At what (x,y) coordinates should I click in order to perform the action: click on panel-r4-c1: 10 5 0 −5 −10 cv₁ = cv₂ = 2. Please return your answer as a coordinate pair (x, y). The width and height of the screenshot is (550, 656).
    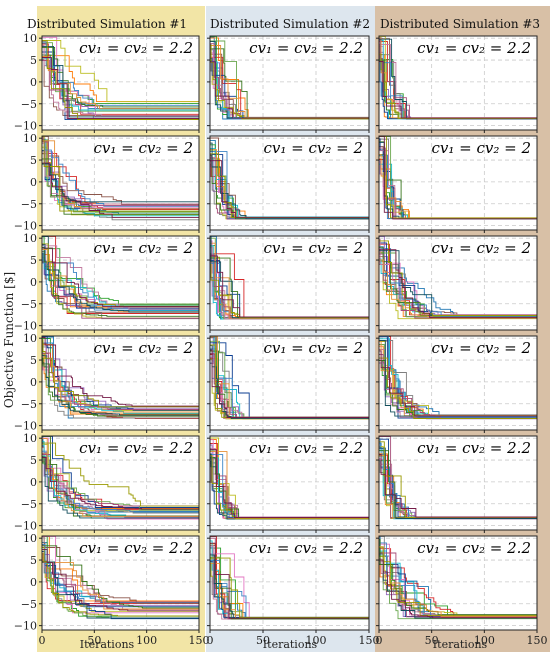
    Looking at the image, I should click on (107, 382).